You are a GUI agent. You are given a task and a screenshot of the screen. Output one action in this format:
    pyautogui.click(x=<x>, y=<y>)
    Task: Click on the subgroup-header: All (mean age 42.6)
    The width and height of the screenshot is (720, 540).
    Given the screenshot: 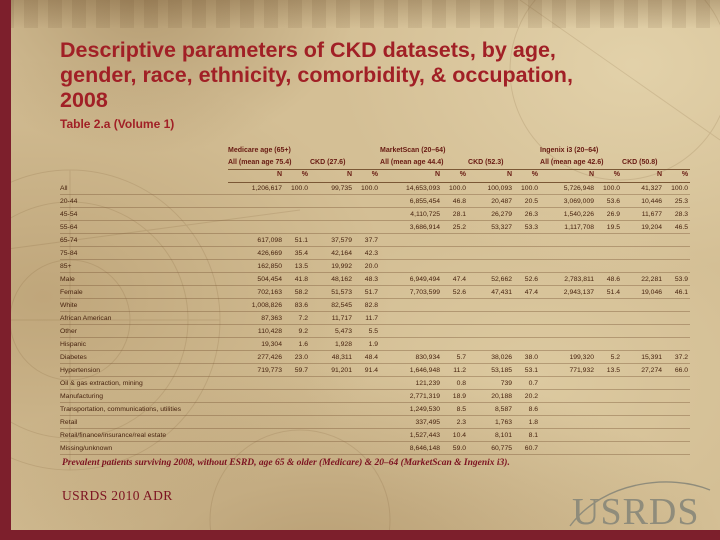 What is the action you would take?
    pyautogui.click(x=581, y=163)
    